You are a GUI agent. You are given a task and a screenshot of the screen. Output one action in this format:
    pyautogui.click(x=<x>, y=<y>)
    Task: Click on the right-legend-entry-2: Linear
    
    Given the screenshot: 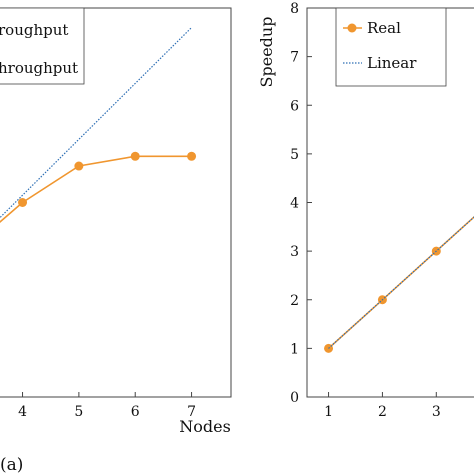 What is the action you would take?
    pyautogui.click(x=392, y=63)
    